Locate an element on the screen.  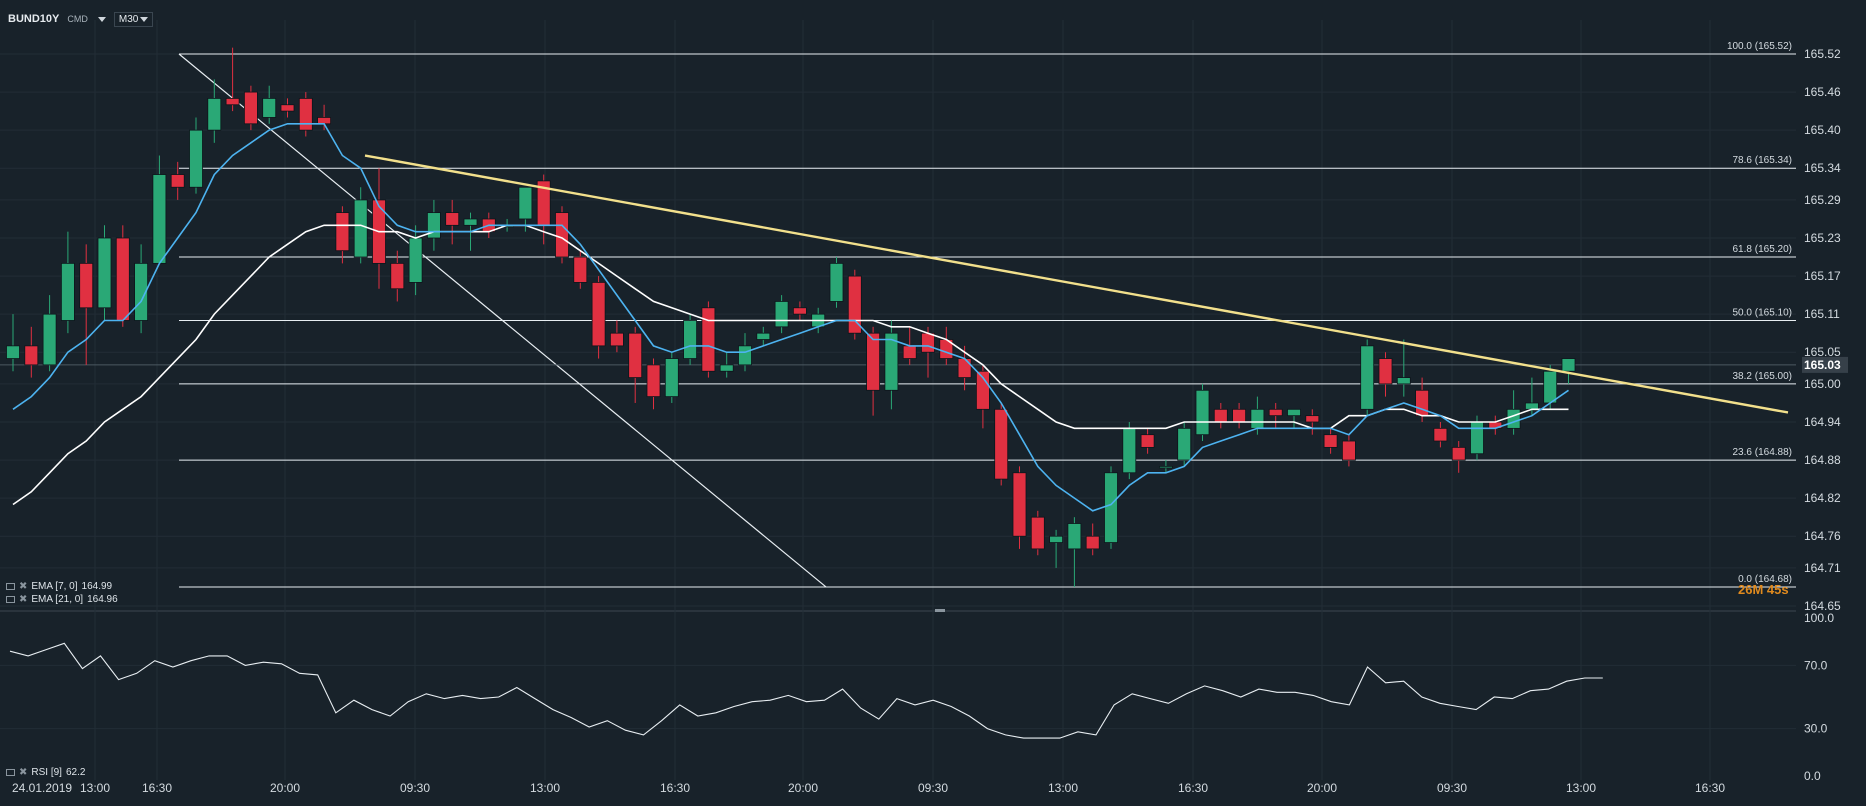
ema-fast-label: EMA [7, 0] is located at coordinates (54, 586).